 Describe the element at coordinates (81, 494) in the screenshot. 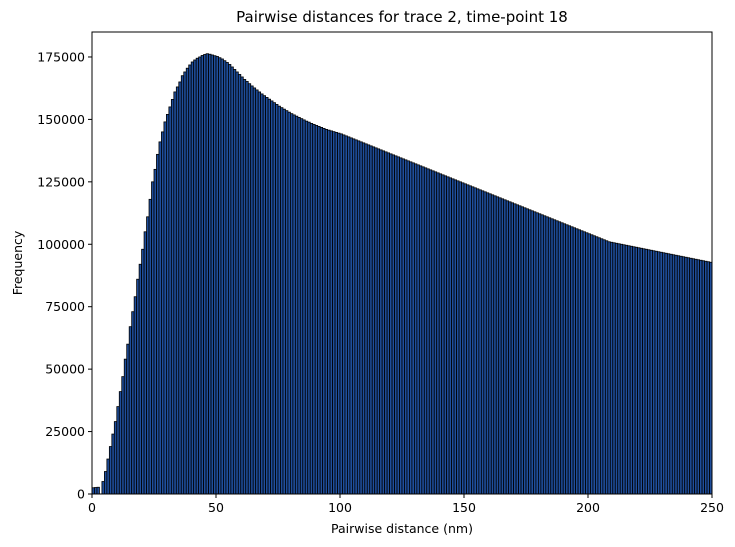

I see `y-tick-label: 0` at that location.